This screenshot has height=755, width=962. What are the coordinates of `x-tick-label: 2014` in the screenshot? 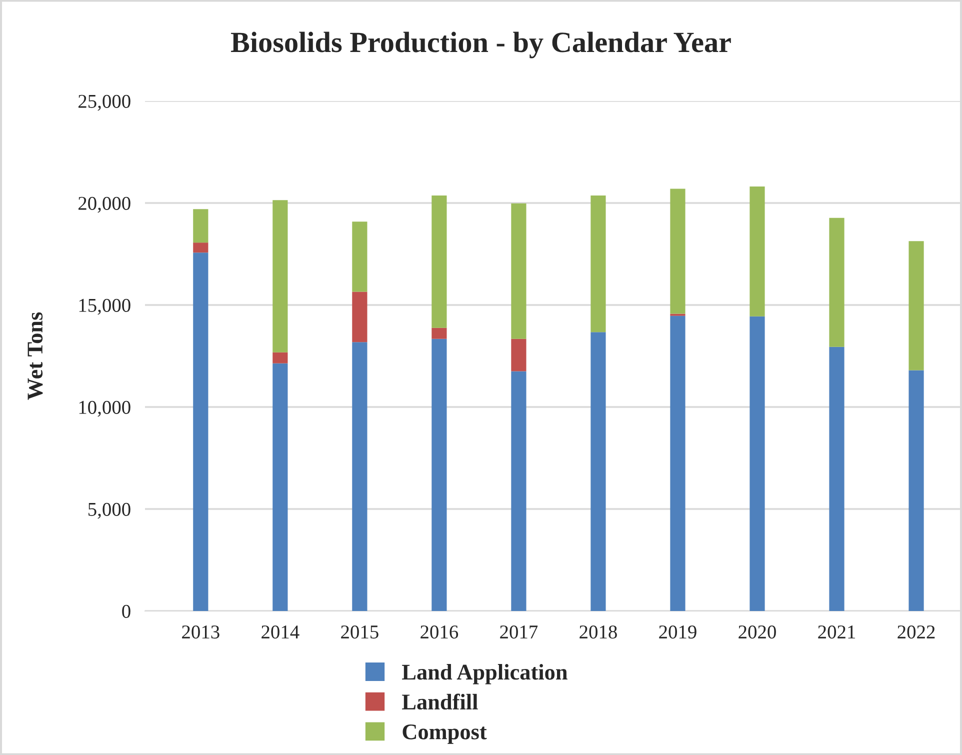 It's located at (281, 632).